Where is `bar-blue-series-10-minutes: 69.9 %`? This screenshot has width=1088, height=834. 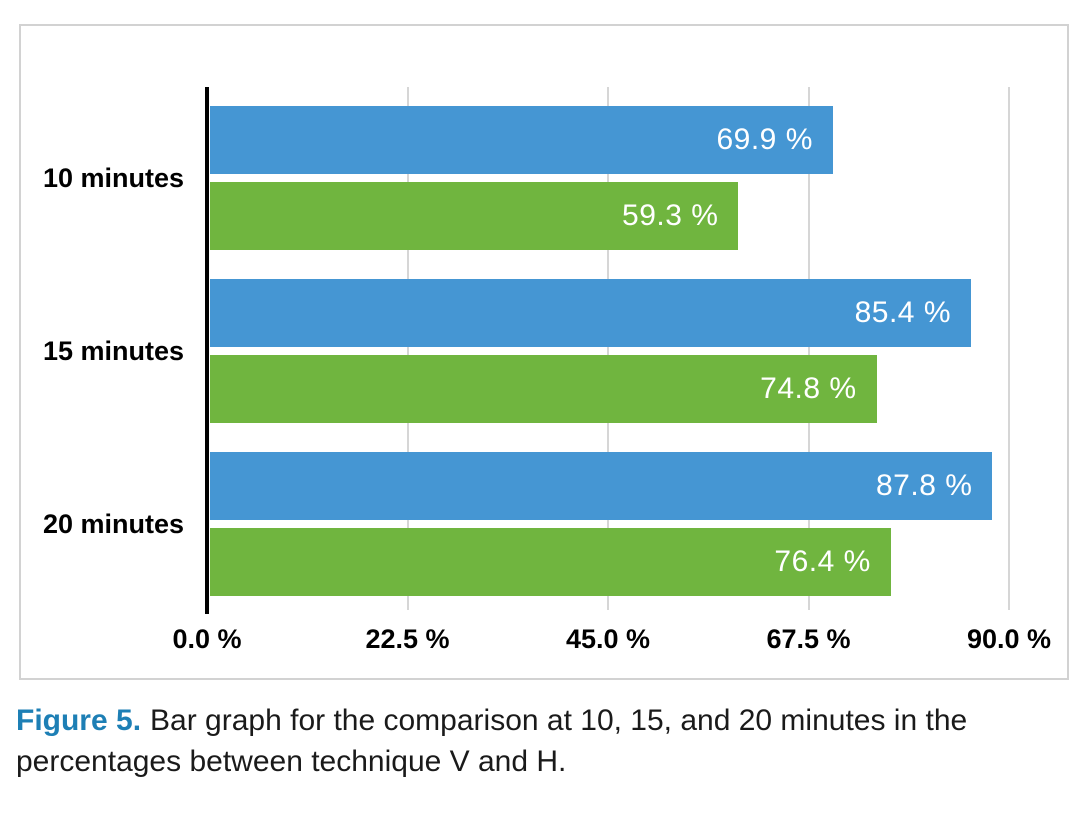
bar-blue-series-10-minutes: 69.9 % is located at coordinates (521, 140).